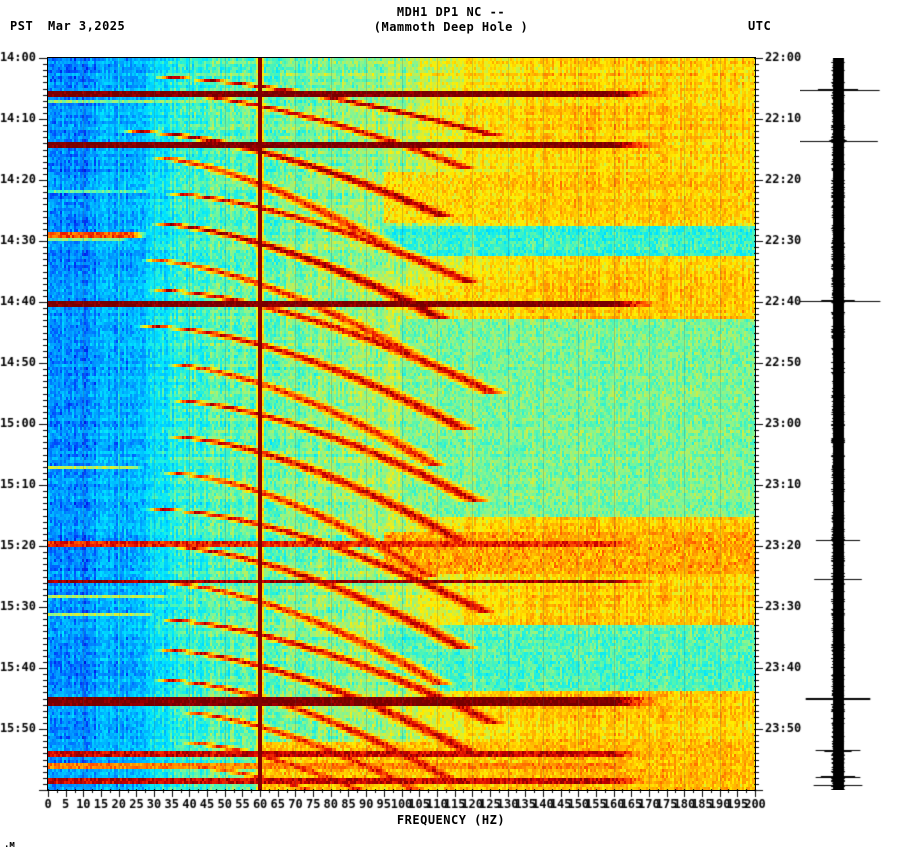  What do you see at coordinates (451, 820) in the screenshot?
I see `x-axis-title: FREQUENCY (HZ)` at bounding box center [451, 820].